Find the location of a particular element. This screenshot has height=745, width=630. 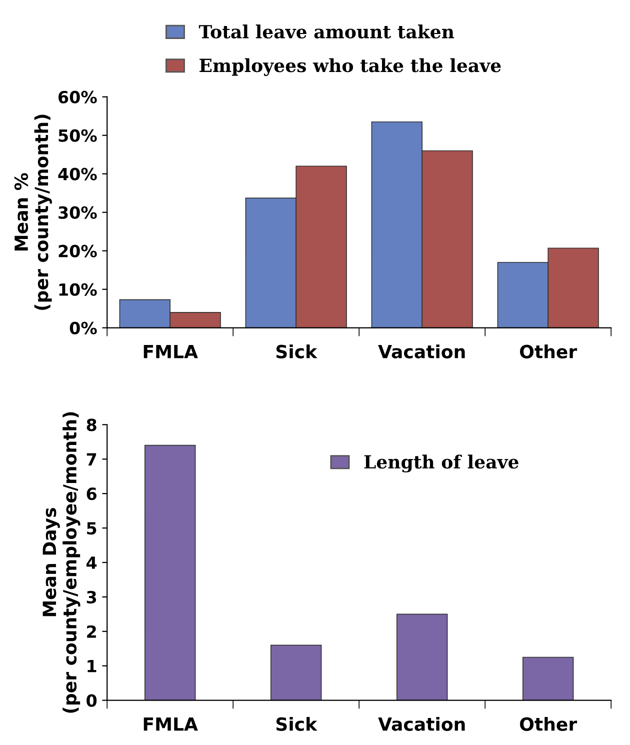

y-tick-label: 3 is located at coordinates (91, 597).